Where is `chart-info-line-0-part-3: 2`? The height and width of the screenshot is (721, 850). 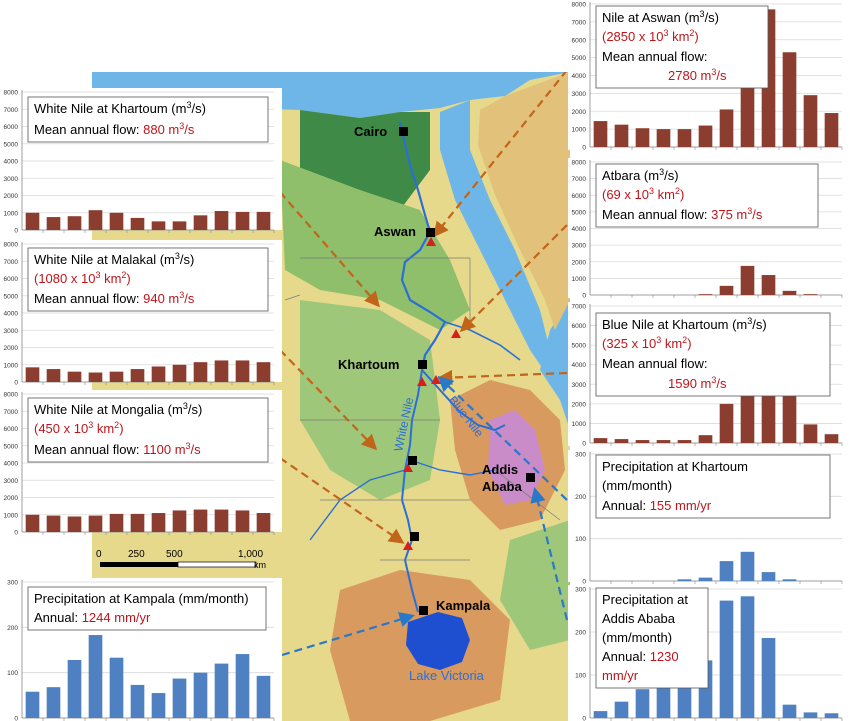
chart-info-line-0-part-3: 2 is located at coordinates (684, 340).